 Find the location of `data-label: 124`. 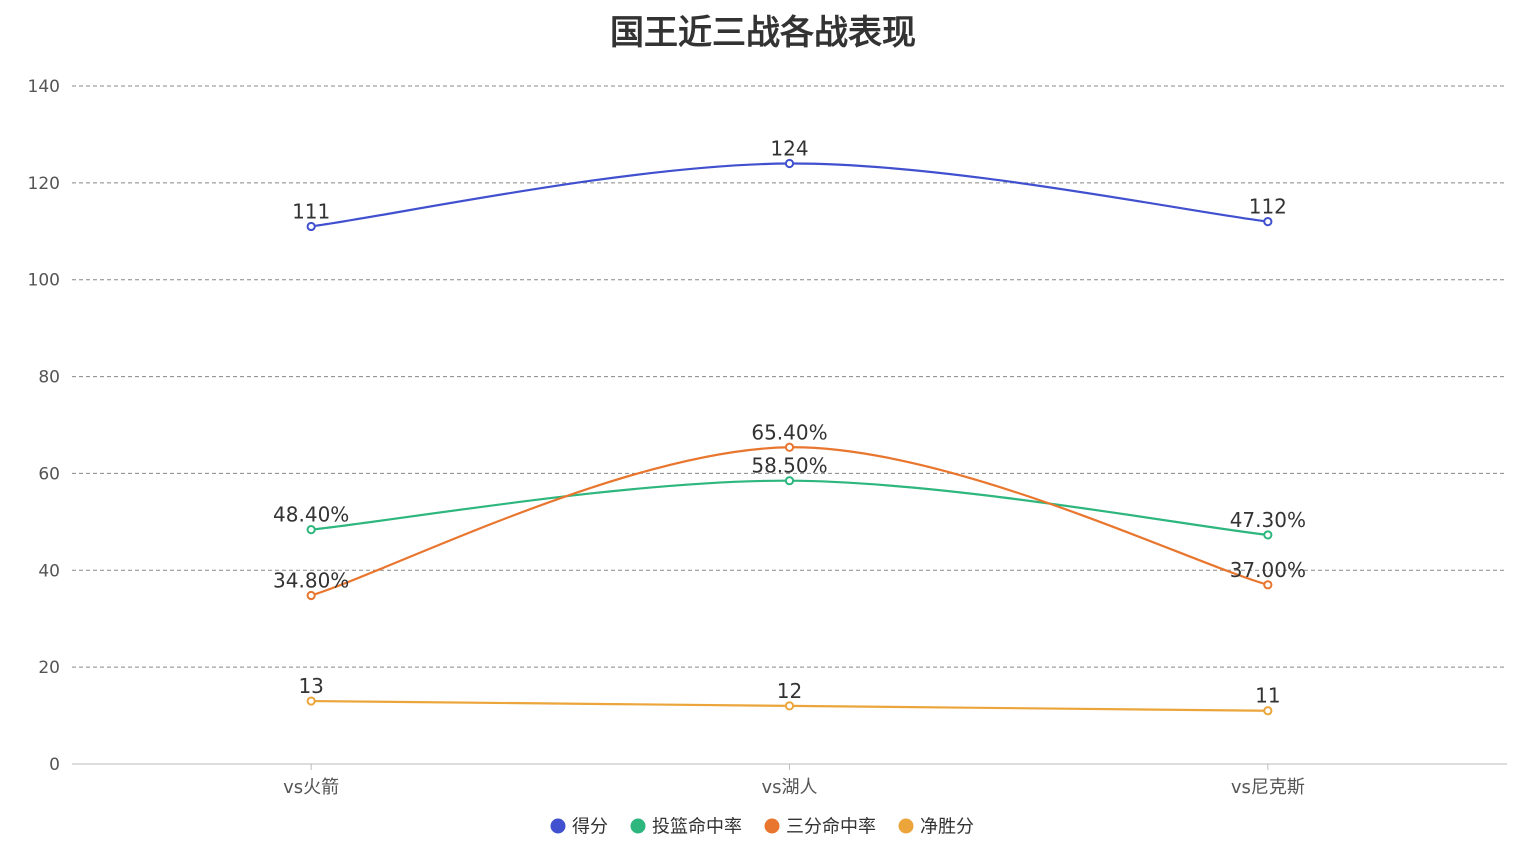

data-label: 124 is located at coordinates (789, 148).